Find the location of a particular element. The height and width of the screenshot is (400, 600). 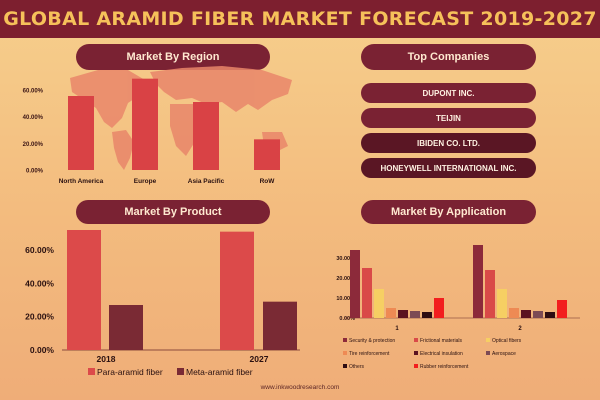

company-label: IBIDEN CO. LTD. is located at coordinates (448, 143).